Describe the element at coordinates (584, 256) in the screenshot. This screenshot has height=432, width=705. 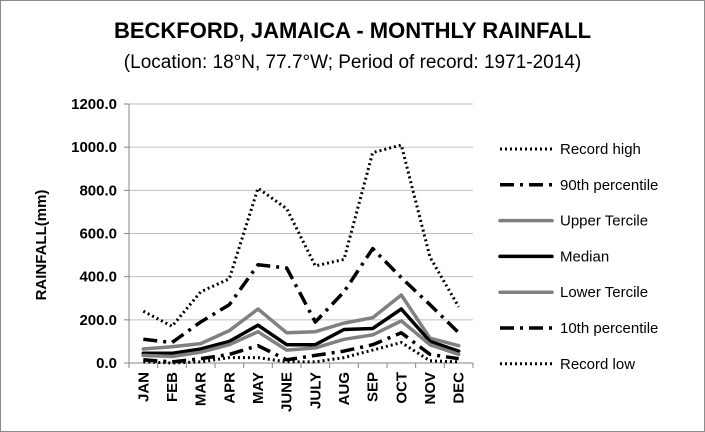
I see `legend-label: Median` at that location.